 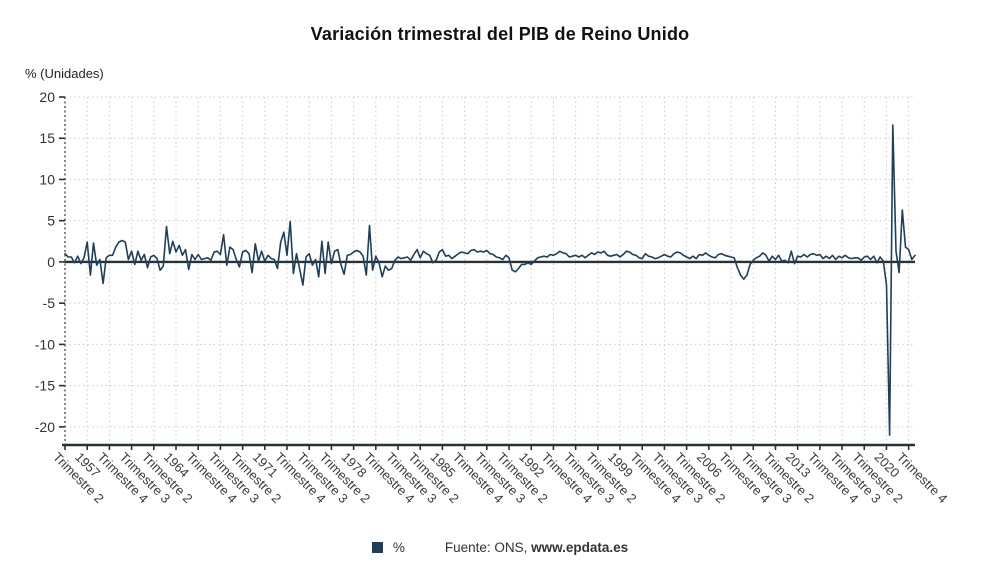 I want to click on svg-text: -5, so click(x=49, y=303).